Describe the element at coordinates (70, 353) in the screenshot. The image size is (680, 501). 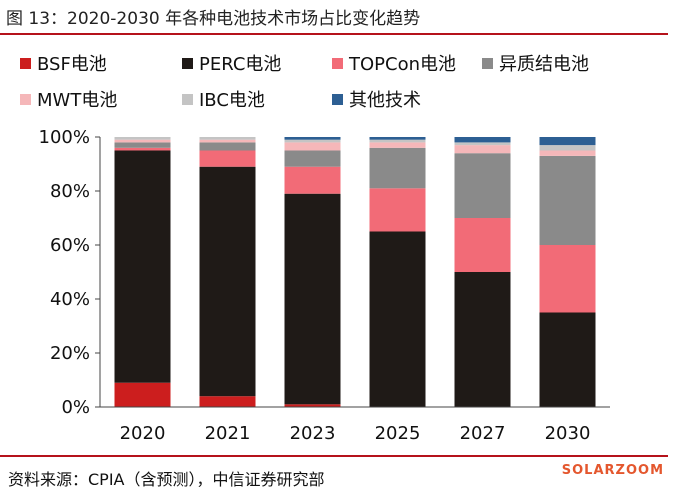
I see `y-tick-label: 20%` at that location.